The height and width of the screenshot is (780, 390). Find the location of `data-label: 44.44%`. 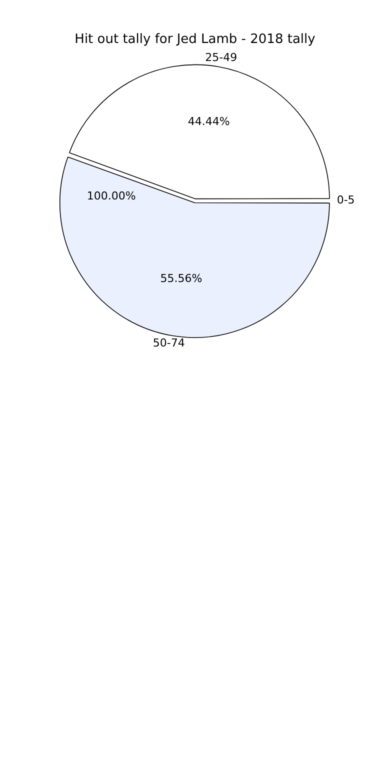

data-label: 44.44% is located at coordinates (209, 121).